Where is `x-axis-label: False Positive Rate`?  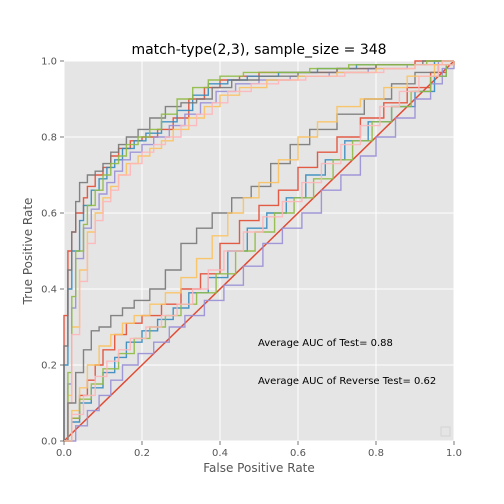 x-axis-label: False Positive Rate is located at coordinates (259, 468).